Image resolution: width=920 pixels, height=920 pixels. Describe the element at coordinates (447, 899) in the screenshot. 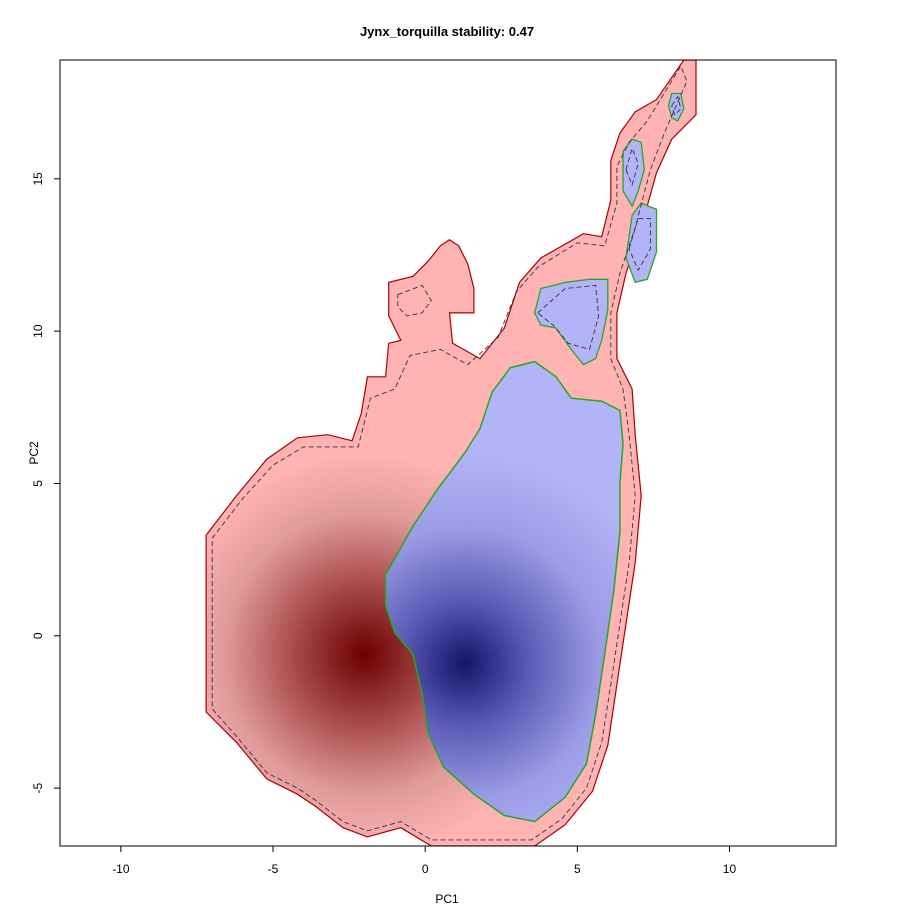

I see `x-axis-label: PC1` at that location.